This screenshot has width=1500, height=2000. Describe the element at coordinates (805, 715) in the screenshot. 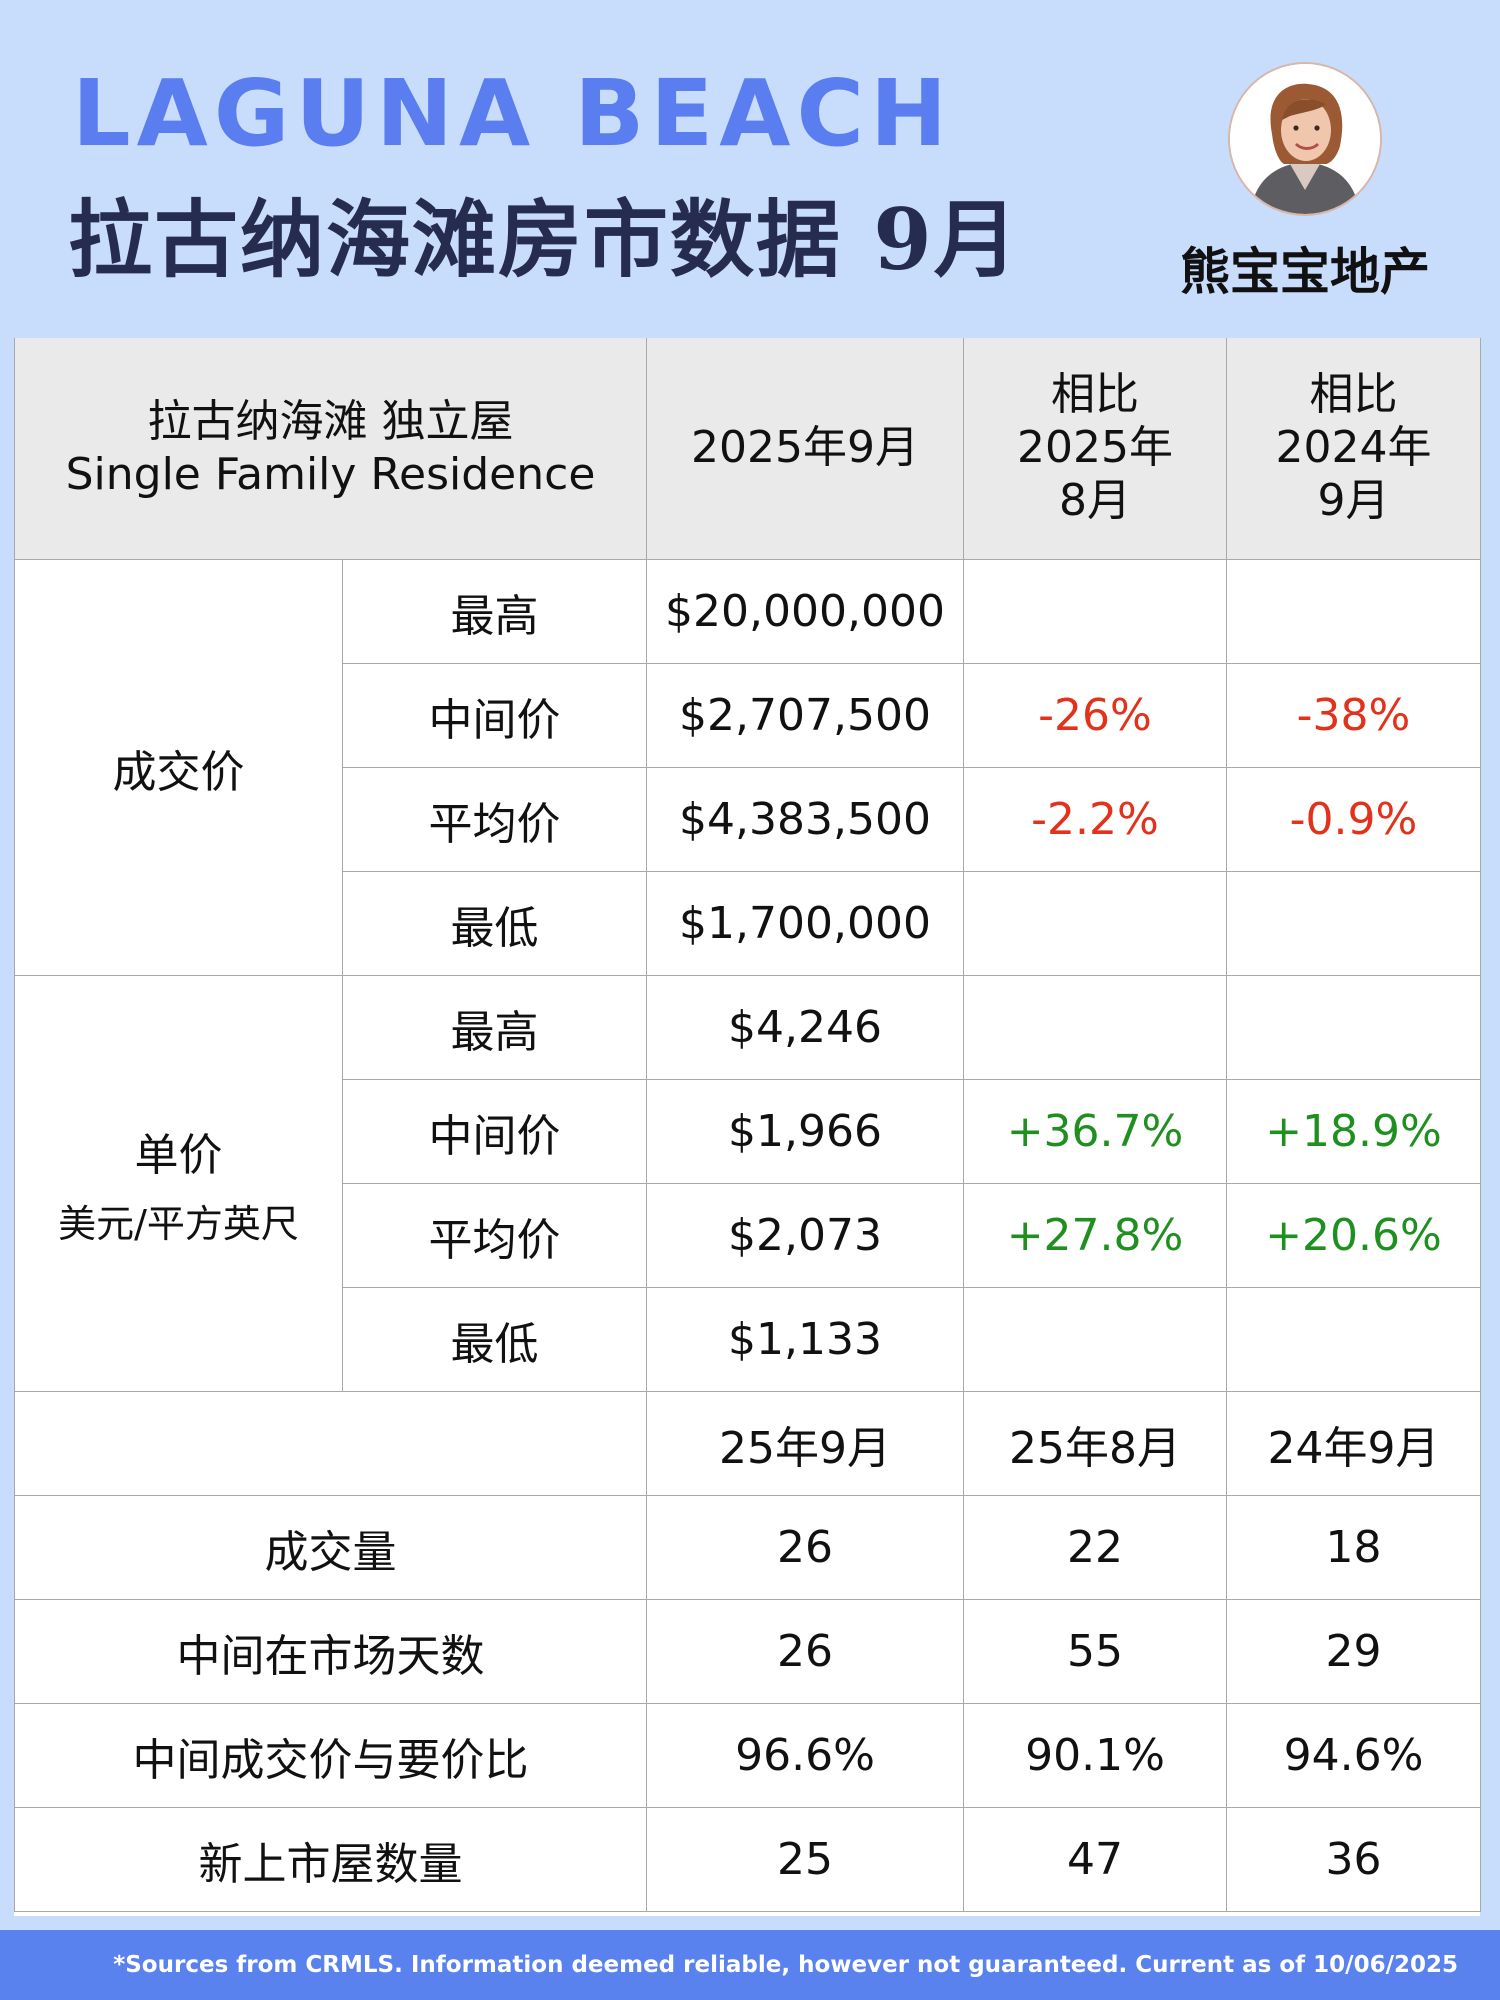

I see `value-cell: $2,707,500` at that location.